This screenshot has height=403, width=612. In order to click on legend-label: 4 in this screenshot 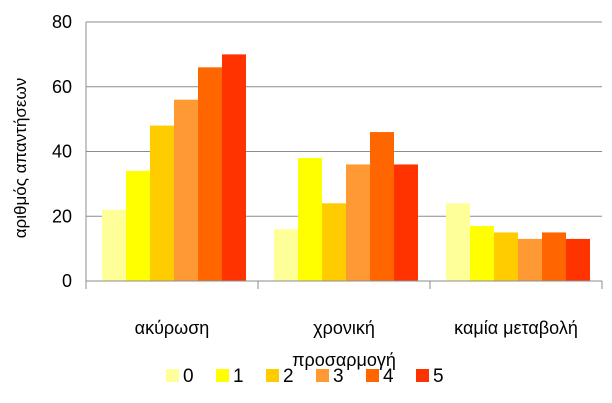, I will do `click(388, 376)`.